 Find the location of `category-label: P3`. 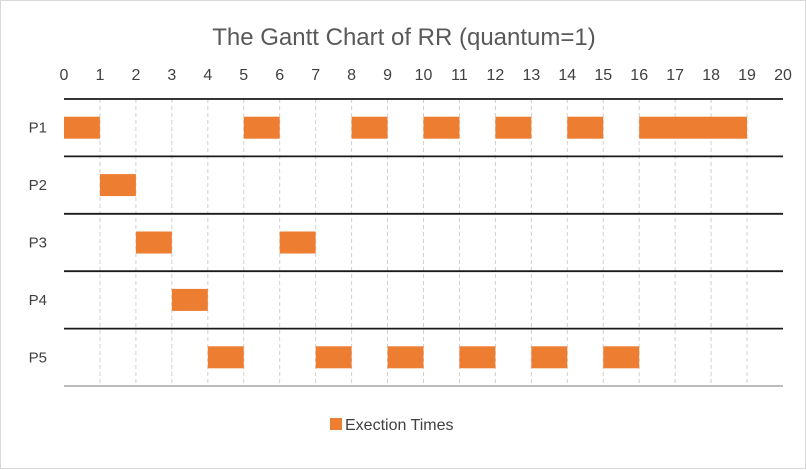

category-label: P3 is located at coordinates (38, 243).